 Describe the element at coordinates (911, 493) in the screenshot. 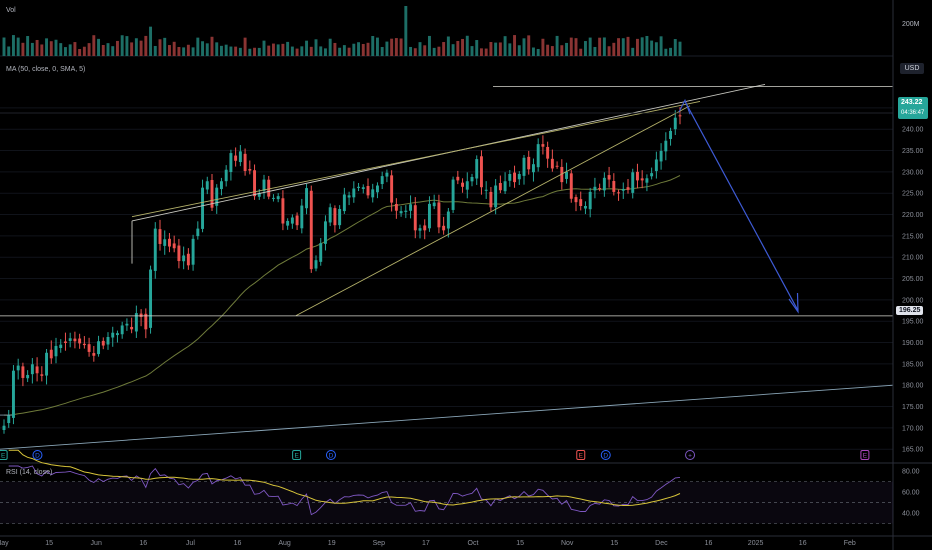

I see `rsi-tick-label: 60.00` at that location.